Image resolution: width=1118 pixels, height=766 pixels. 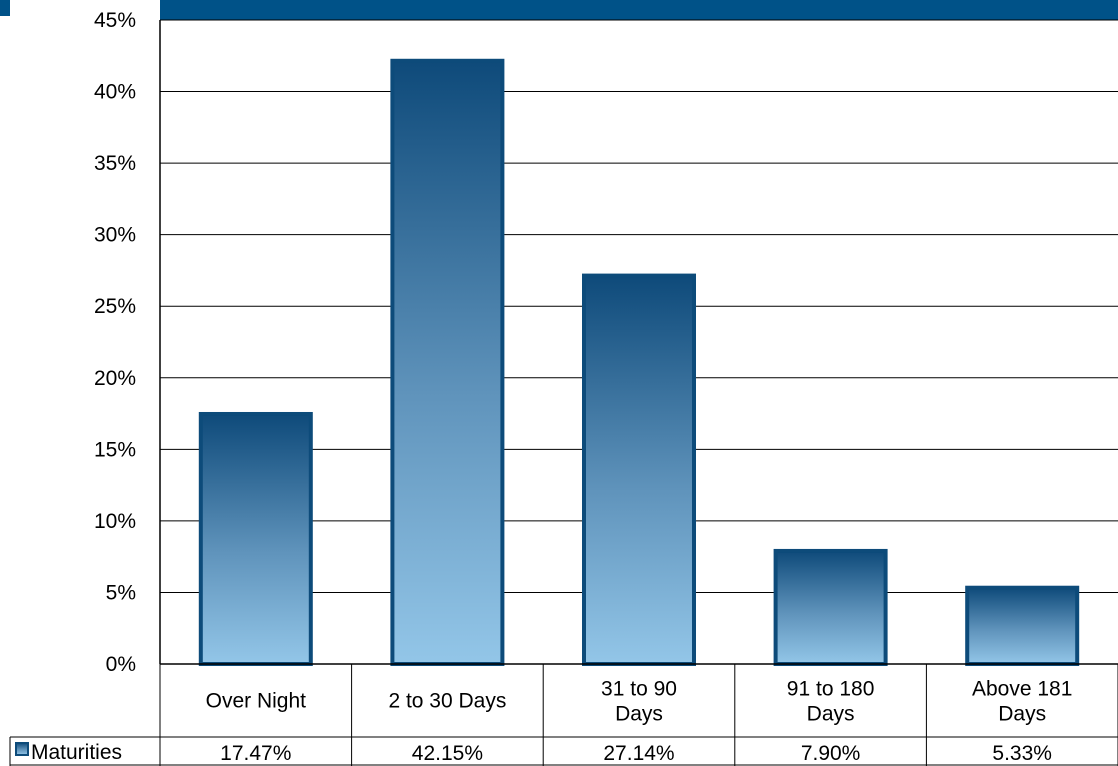 I want to click on legend-swatch-icon, so click(x=22, y=749).